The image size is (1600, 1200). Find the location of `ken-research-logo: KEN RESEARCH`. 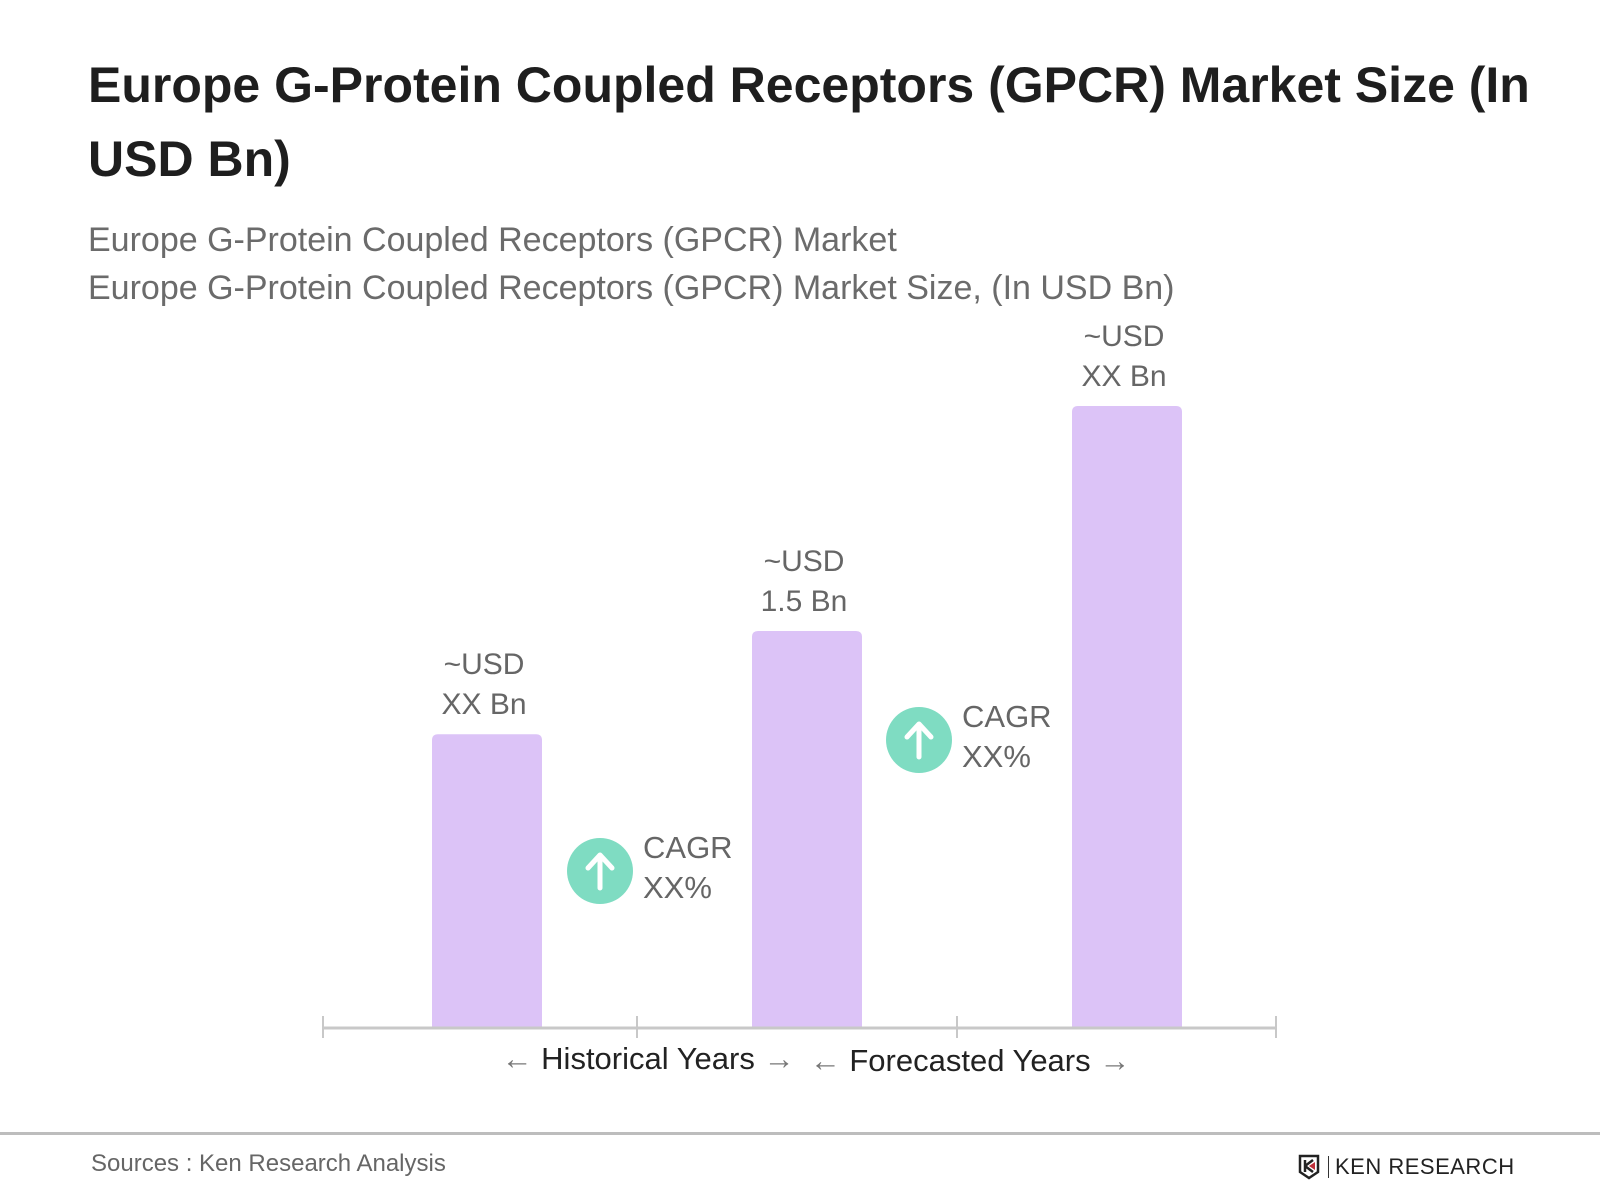

ken-research-logo: KEN RESEARCH is located at coordinates (1406, 1167).